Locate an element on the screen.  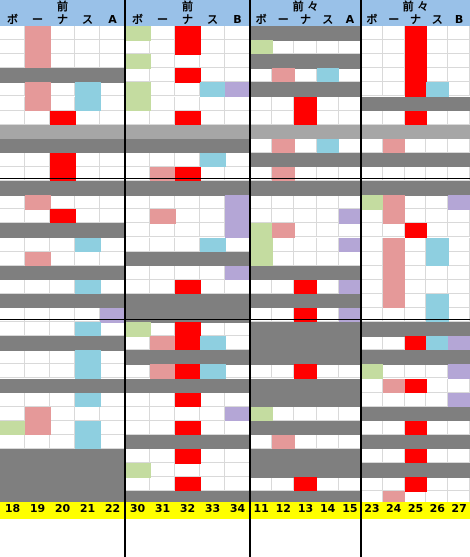
marked-cell-light-gray is located at coordinates (13, 132).